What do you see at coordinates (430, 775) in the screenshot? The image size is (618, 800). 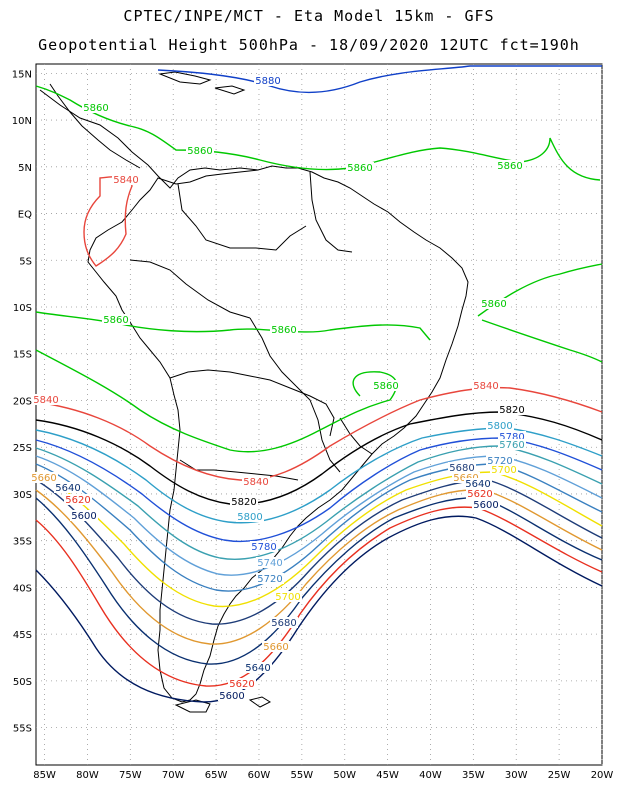 I see `longitude-label: 40W` at bounding box center [430, 775].